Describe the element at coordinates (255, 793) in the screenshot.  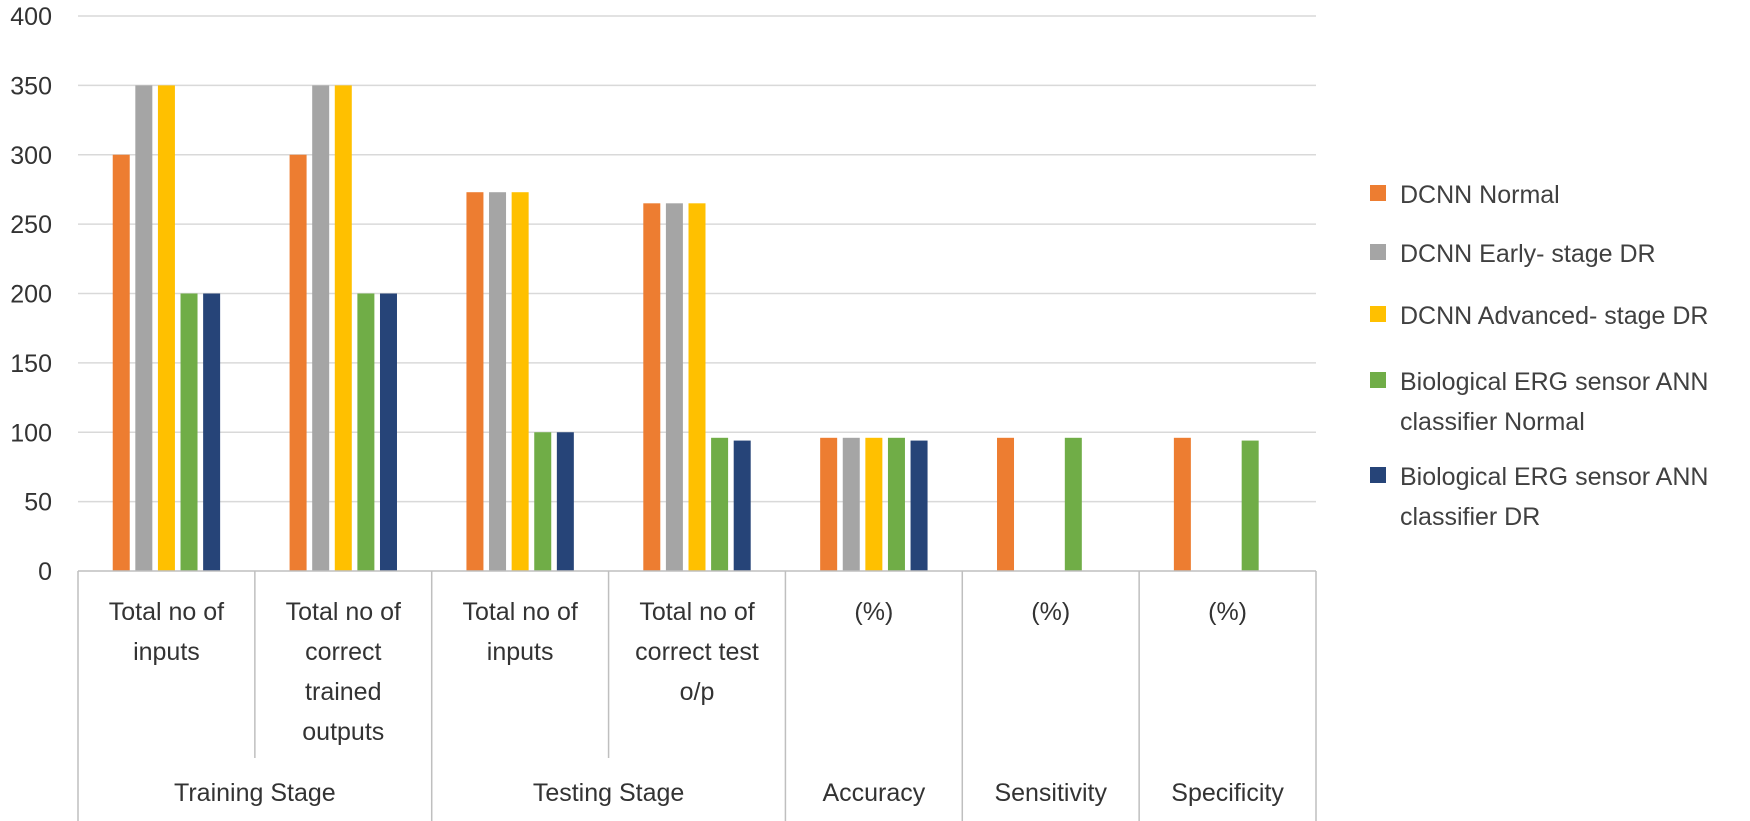
I see `group-label: Training Stage` at that location.